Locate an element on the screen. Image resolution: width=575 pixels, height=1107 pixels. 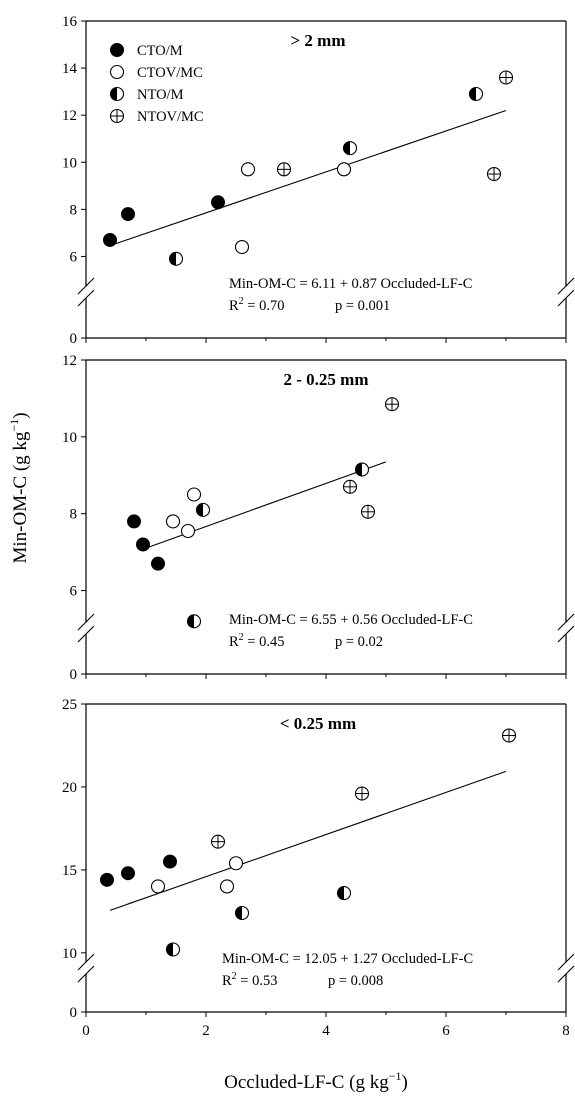
p-value-text: p = 0.001 is located at coordinates (362, 306).